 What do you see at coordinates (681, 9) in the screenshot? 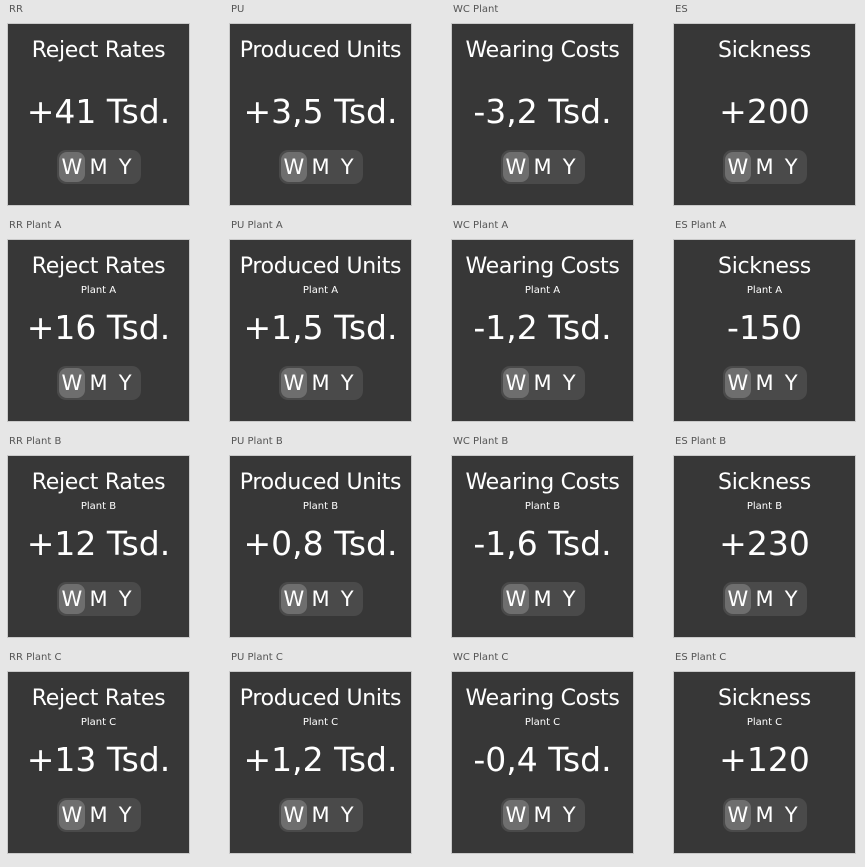
I see `tile-label: ES` at bounding box center [681, 9].